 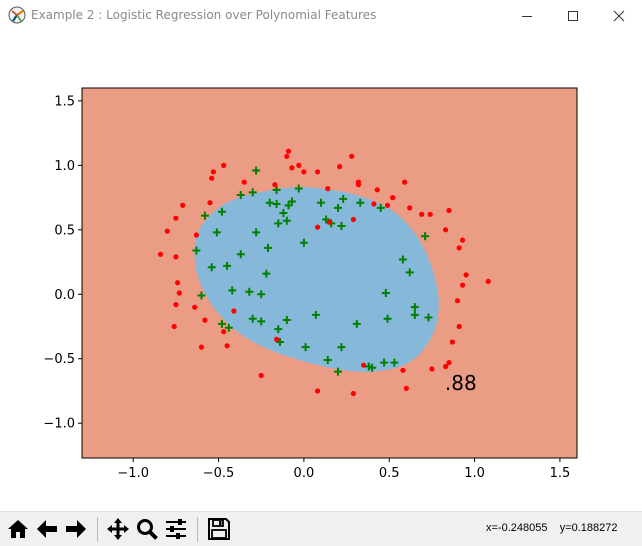 I want to click on forward-icon, so click(x=76, y=529).